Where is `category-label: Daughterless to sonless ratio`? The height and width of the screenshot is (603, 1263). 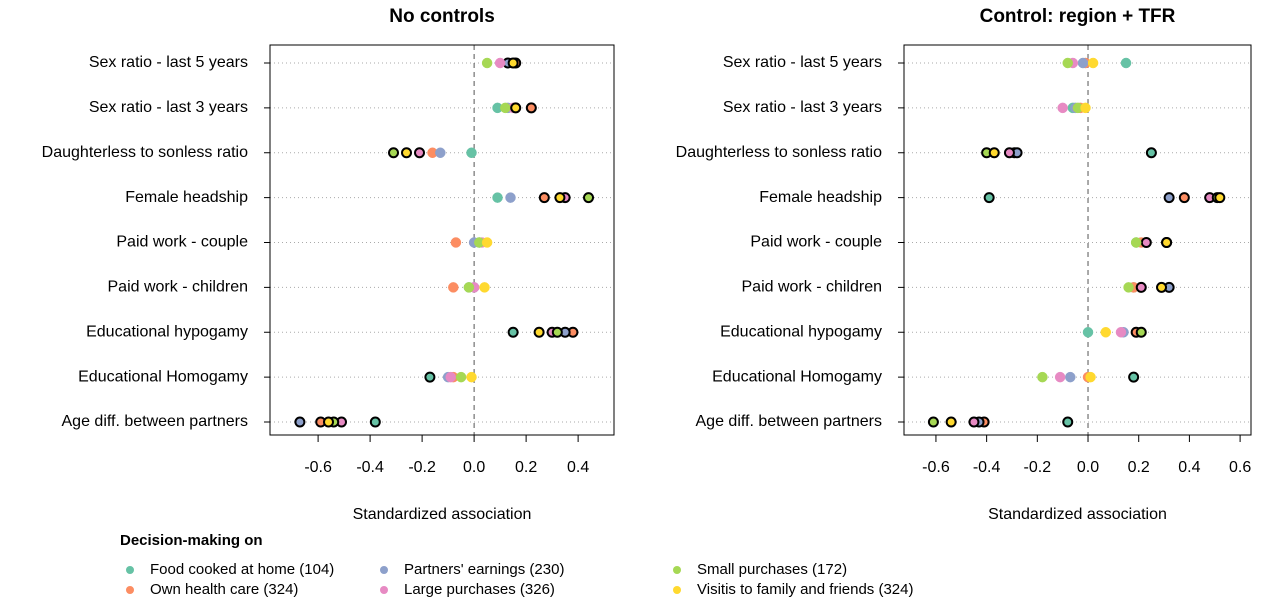 category-label: Daughterless to sonless ratio is located at coordinates (145, 152).